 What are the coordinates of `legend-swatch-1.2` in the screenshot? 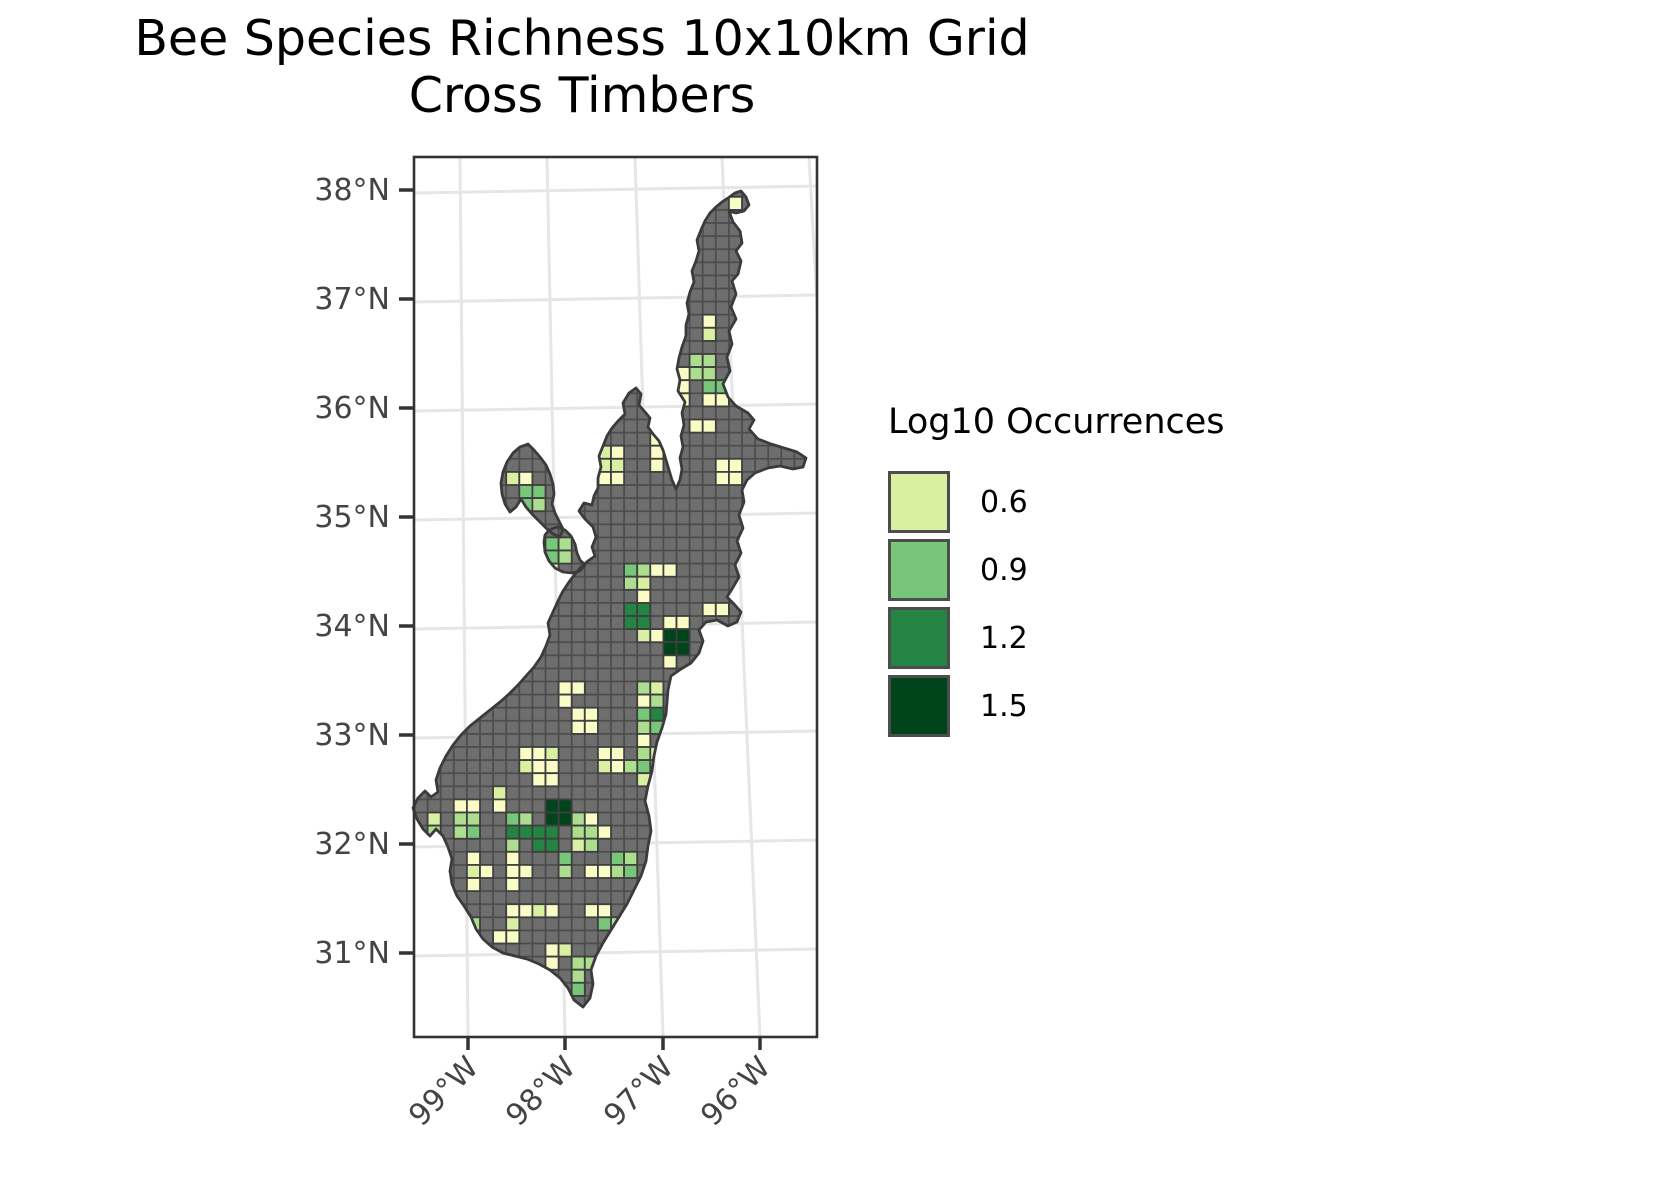 It's located at (919, 638).